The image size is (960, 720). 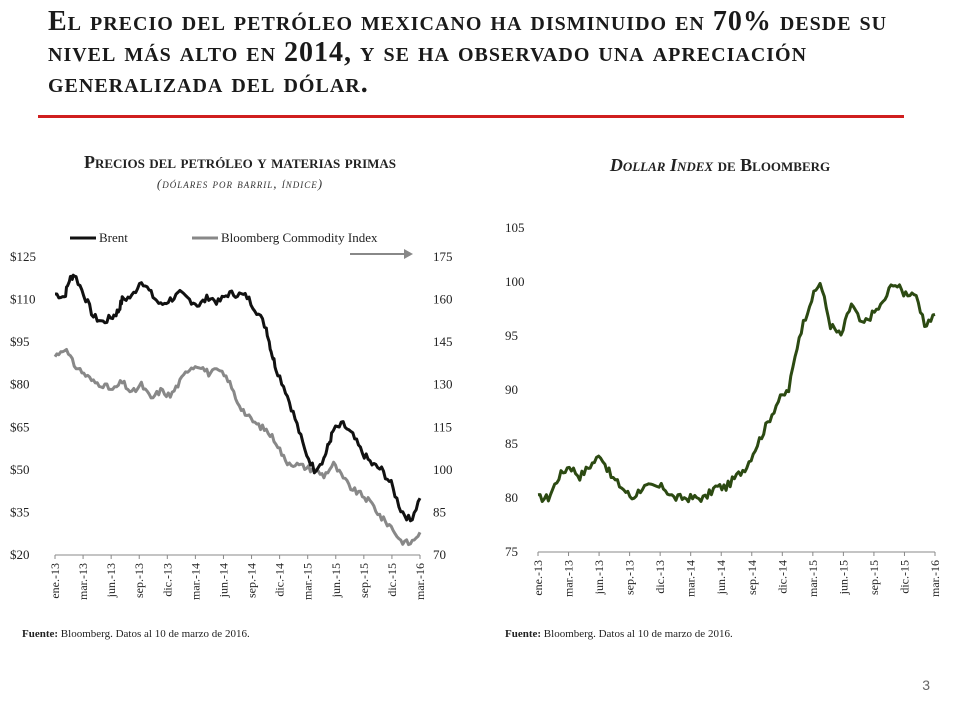 What do you see at coordinates (772, 165) in the screenshot?
I see `right-chart-title-rest: de Bloomberg` at bounding box center [772, 165].